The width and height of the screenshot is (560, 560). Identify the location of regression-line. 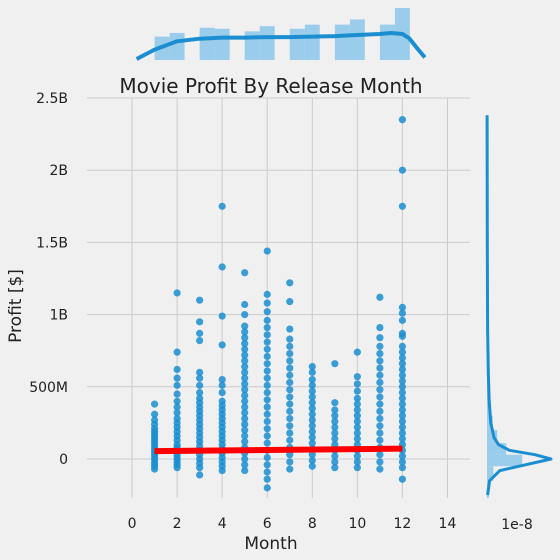
(278, 450).